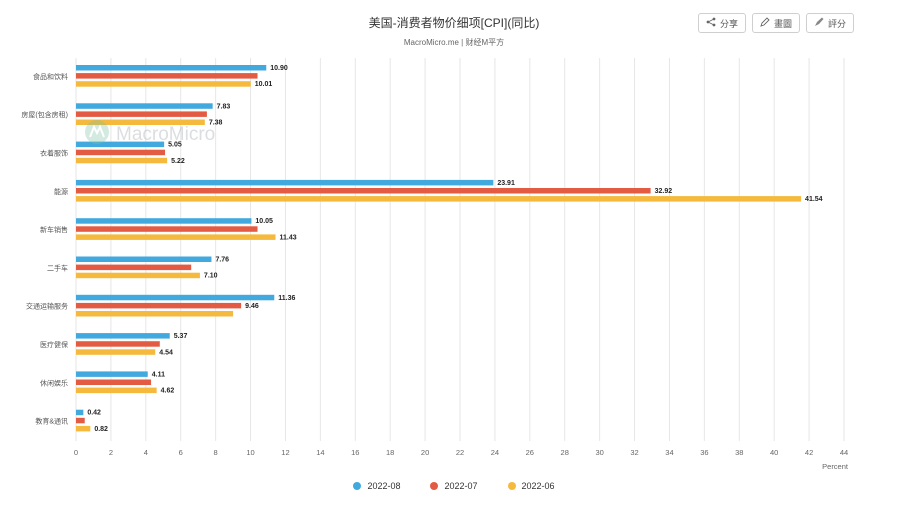  I want to click on share-button: 分享, so click(721, 23).